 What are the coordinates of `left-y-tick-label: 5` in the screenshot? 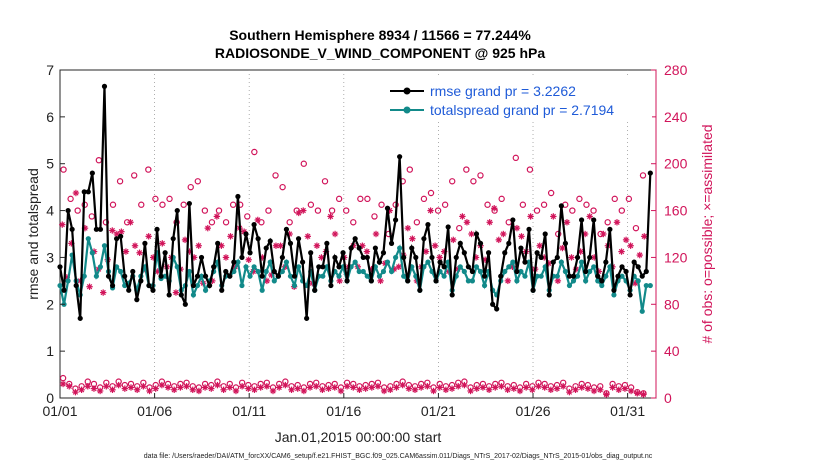 It's located at (50, 164).